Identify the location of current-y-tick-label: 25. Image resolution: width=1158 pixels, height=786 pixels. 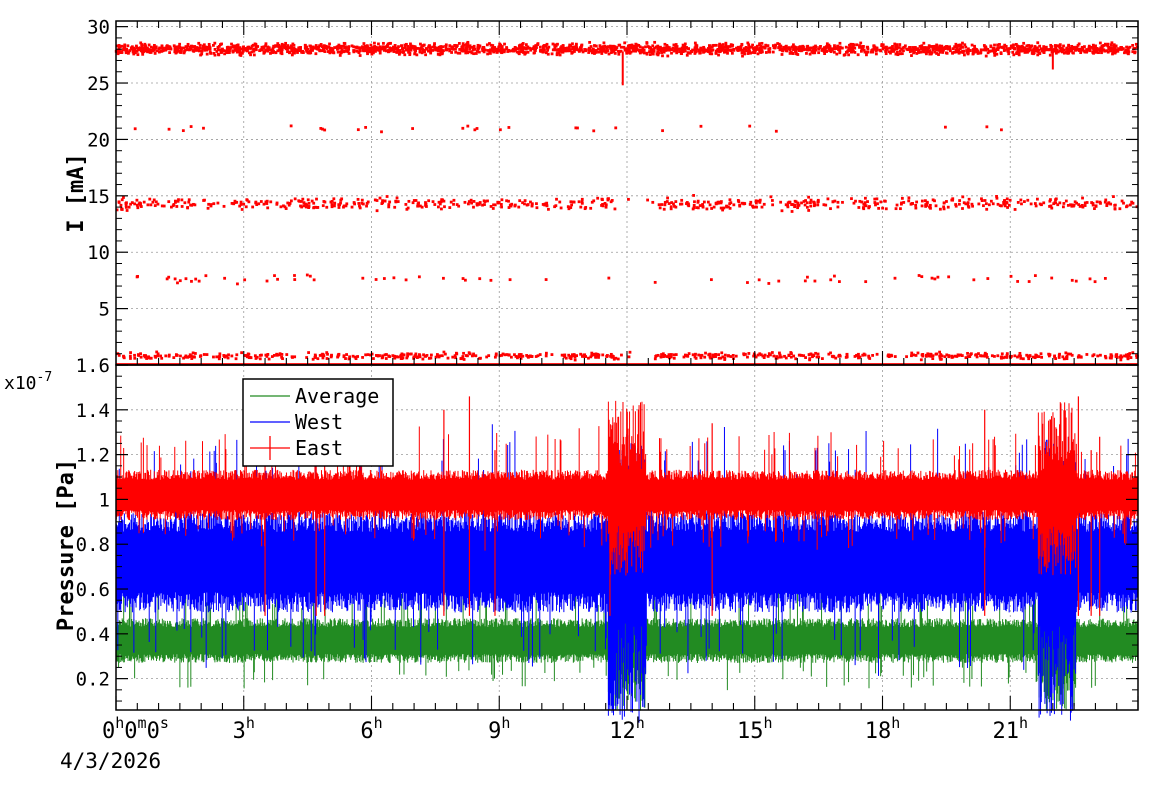
(98, 84).